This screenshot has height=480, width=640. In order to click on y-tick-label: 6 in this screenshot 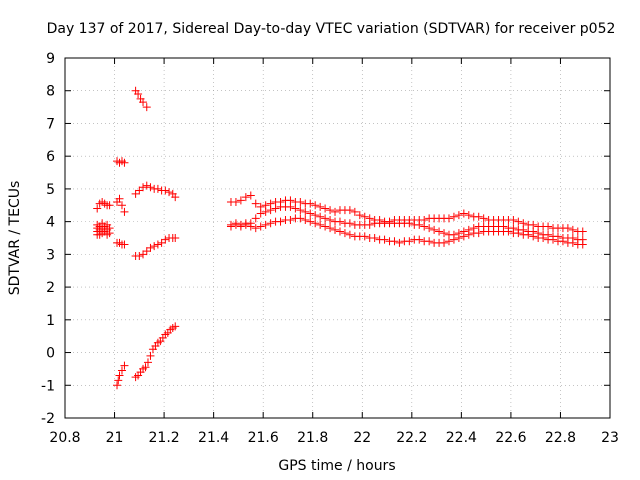, I will do `click(50, 157)`.